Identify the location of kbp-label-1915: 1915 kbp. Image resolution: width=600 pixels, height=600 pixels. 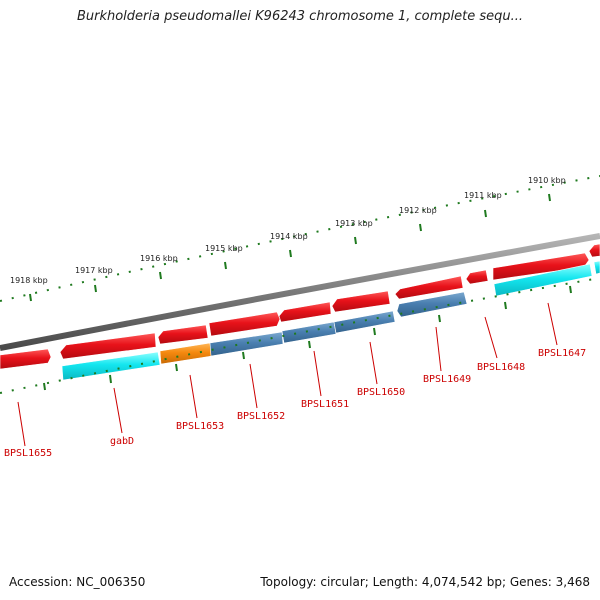
(224, 248).